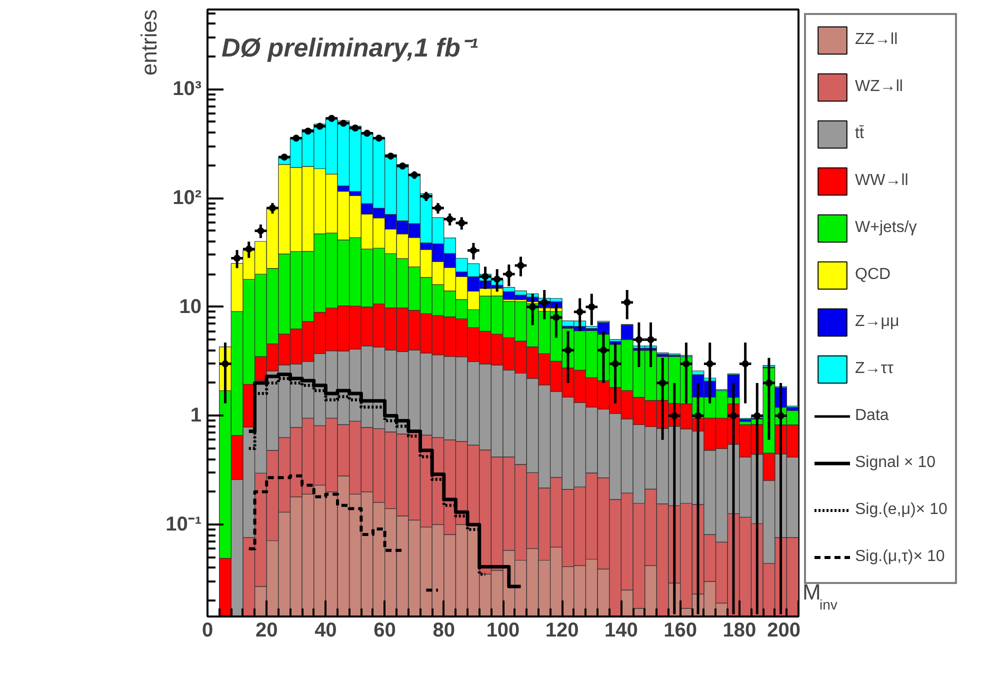 This screenshot has width=989, height=688. I want to click on x-tick-label: 0, so click(208, 631).